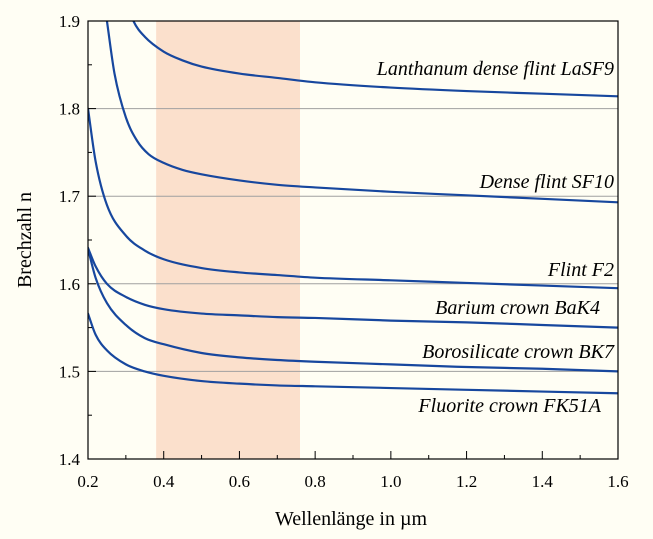 Image resolution: width=653 pixels, height=539 pixels. What do you see at coordinates (70, 459) in the screenshot?
I see `y-tick-label: 1.4` at bounding box center [70, 459].